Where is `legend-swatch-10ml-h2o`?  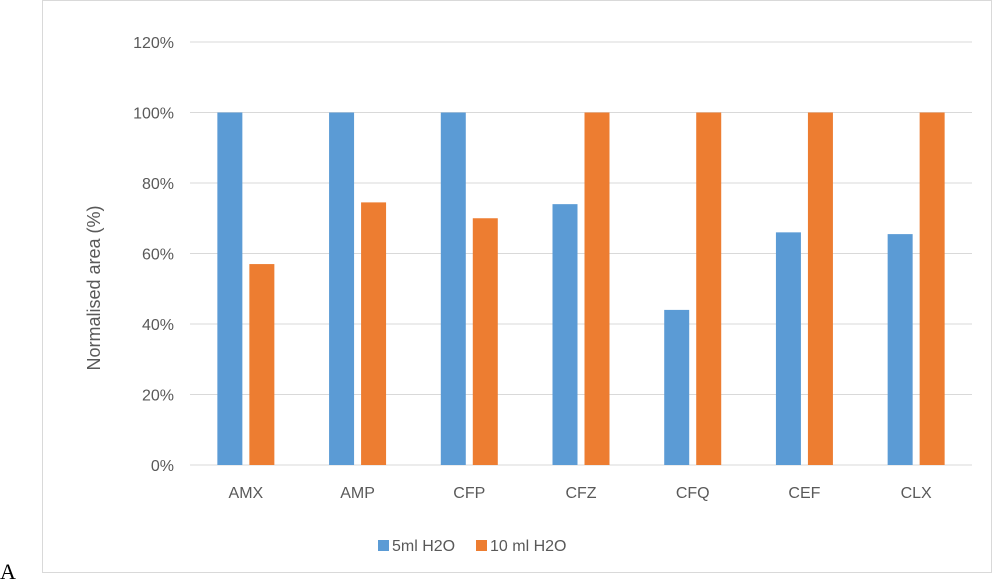
legend-swatch-10ml-h2o is located at coordinates (481, 545).